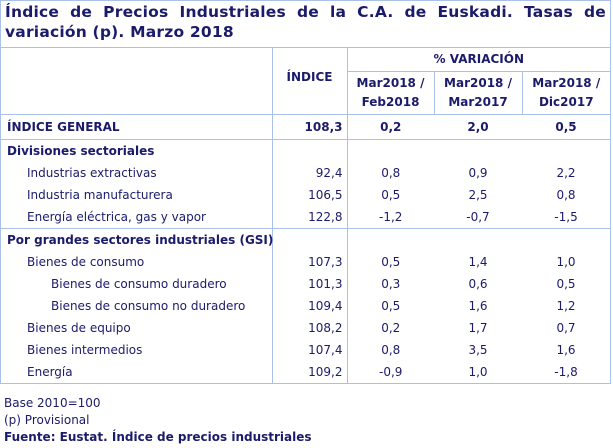 Image resolution: width=613 pixels, height=448 pixels. I want to click on table-row-general: ÍNDICE GENERAL 108,3 0,2 2,0 0,5, so click(306, 127).